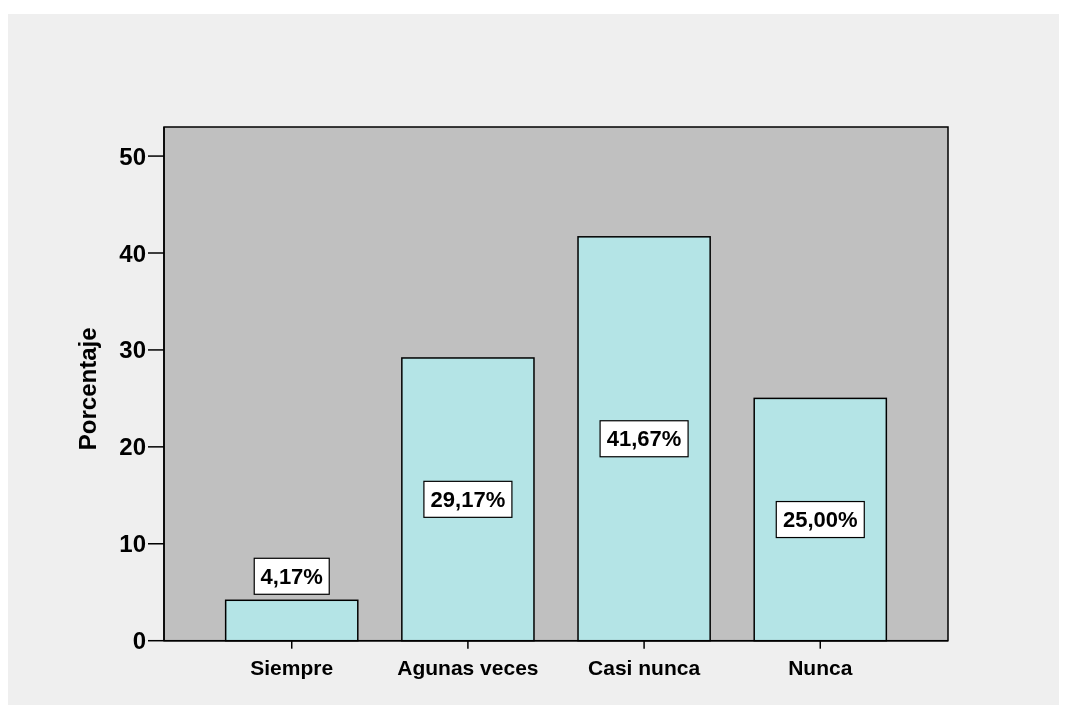  Describe the element at coordinates (468, 499) in the screenshot. I see `data-label: 29,17%` at that location.